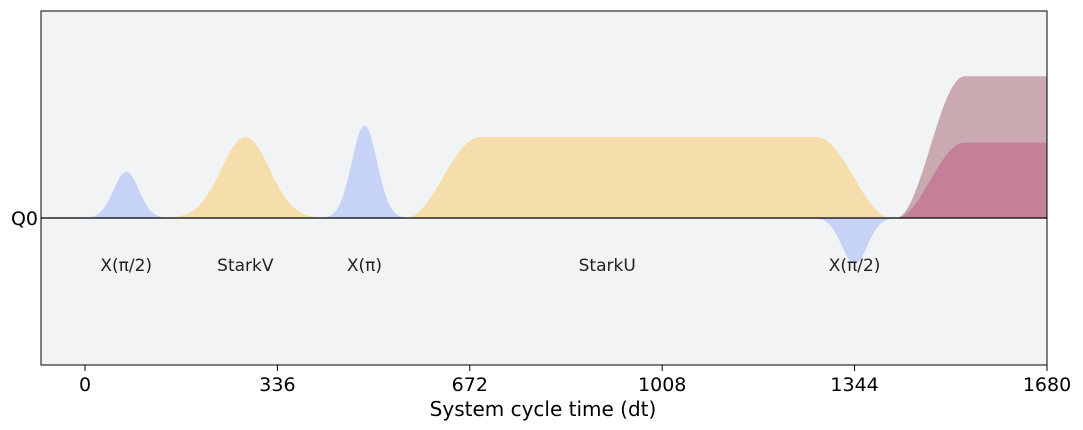 This screenshot has height=430, width=1083. What do you see at coordinates (364, 171) in the screenshot?
I see `pulse-2-x-` at bounding box center [364, 171].